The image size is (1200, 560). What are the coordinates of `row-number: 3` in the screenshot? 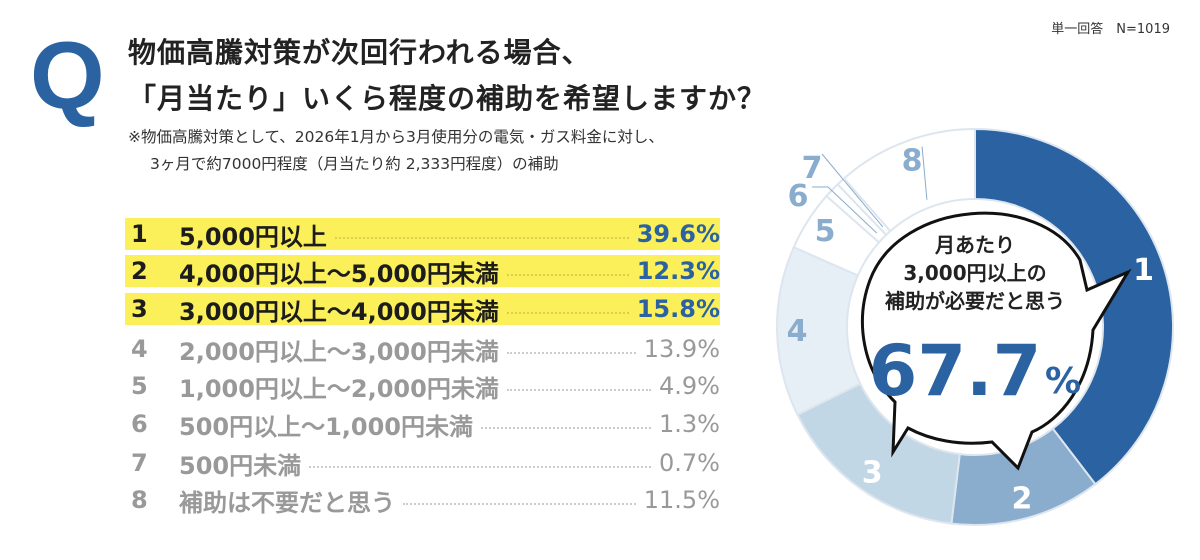 It's located at (139, 309).